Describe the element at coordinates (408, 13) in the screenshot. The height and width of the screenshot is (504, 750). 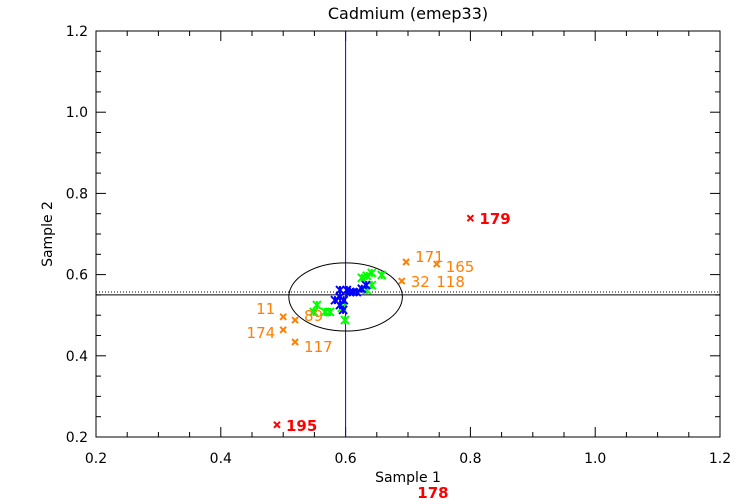
I see `chart-title: Cadmium (emep33)` at that location.